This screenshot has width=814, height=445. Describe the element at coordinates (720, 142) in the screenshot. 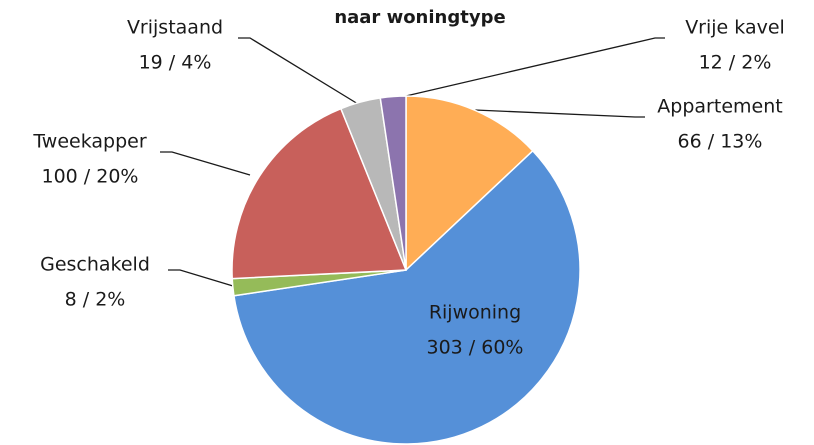

I see `slice-value-label: 66 / 13%` at that location.